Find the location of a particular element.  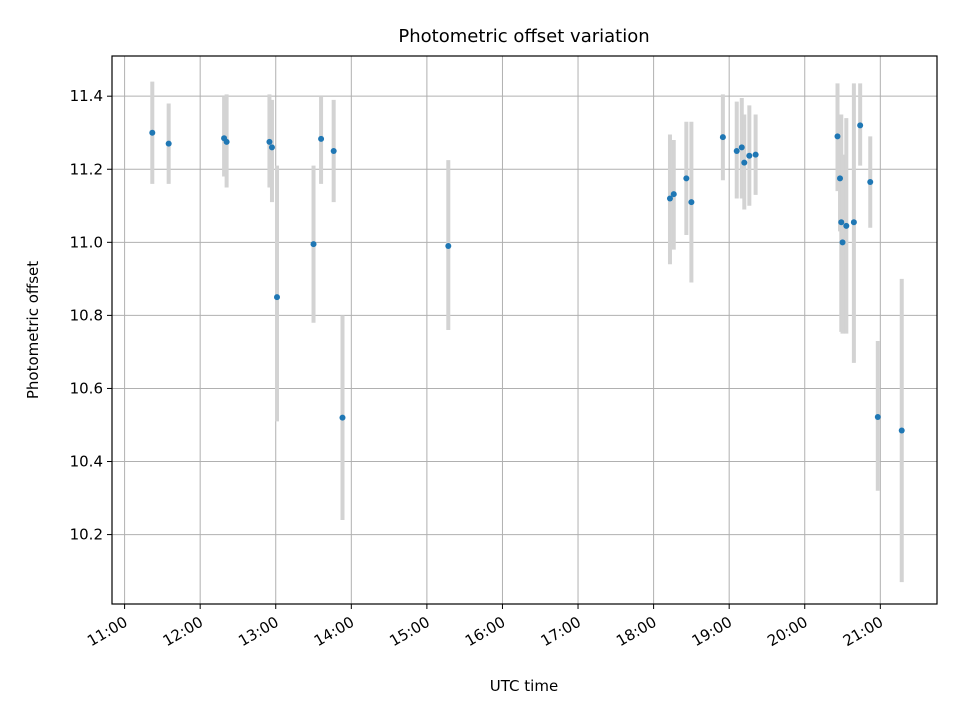

chart-title: Photometric offset variation is located at coordinates (523, 36).